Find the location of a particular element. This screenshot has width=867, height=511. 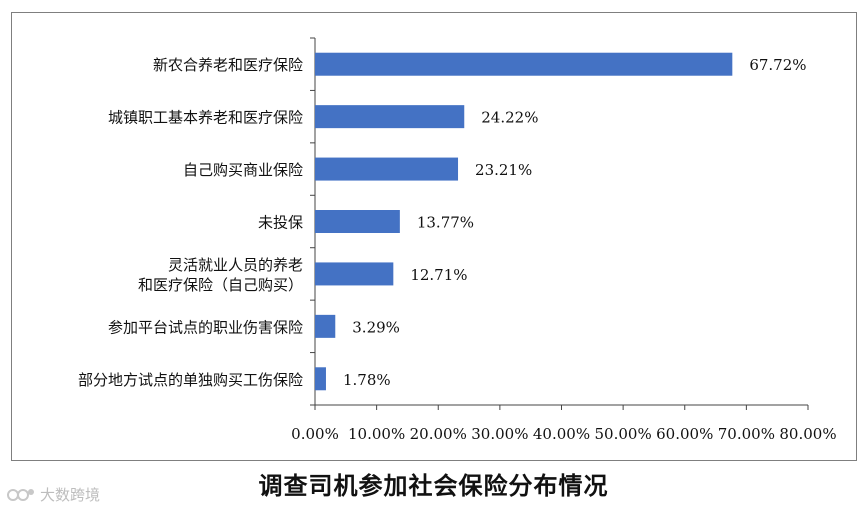

category-label: 未投保 is located at coordinates (280, 223).